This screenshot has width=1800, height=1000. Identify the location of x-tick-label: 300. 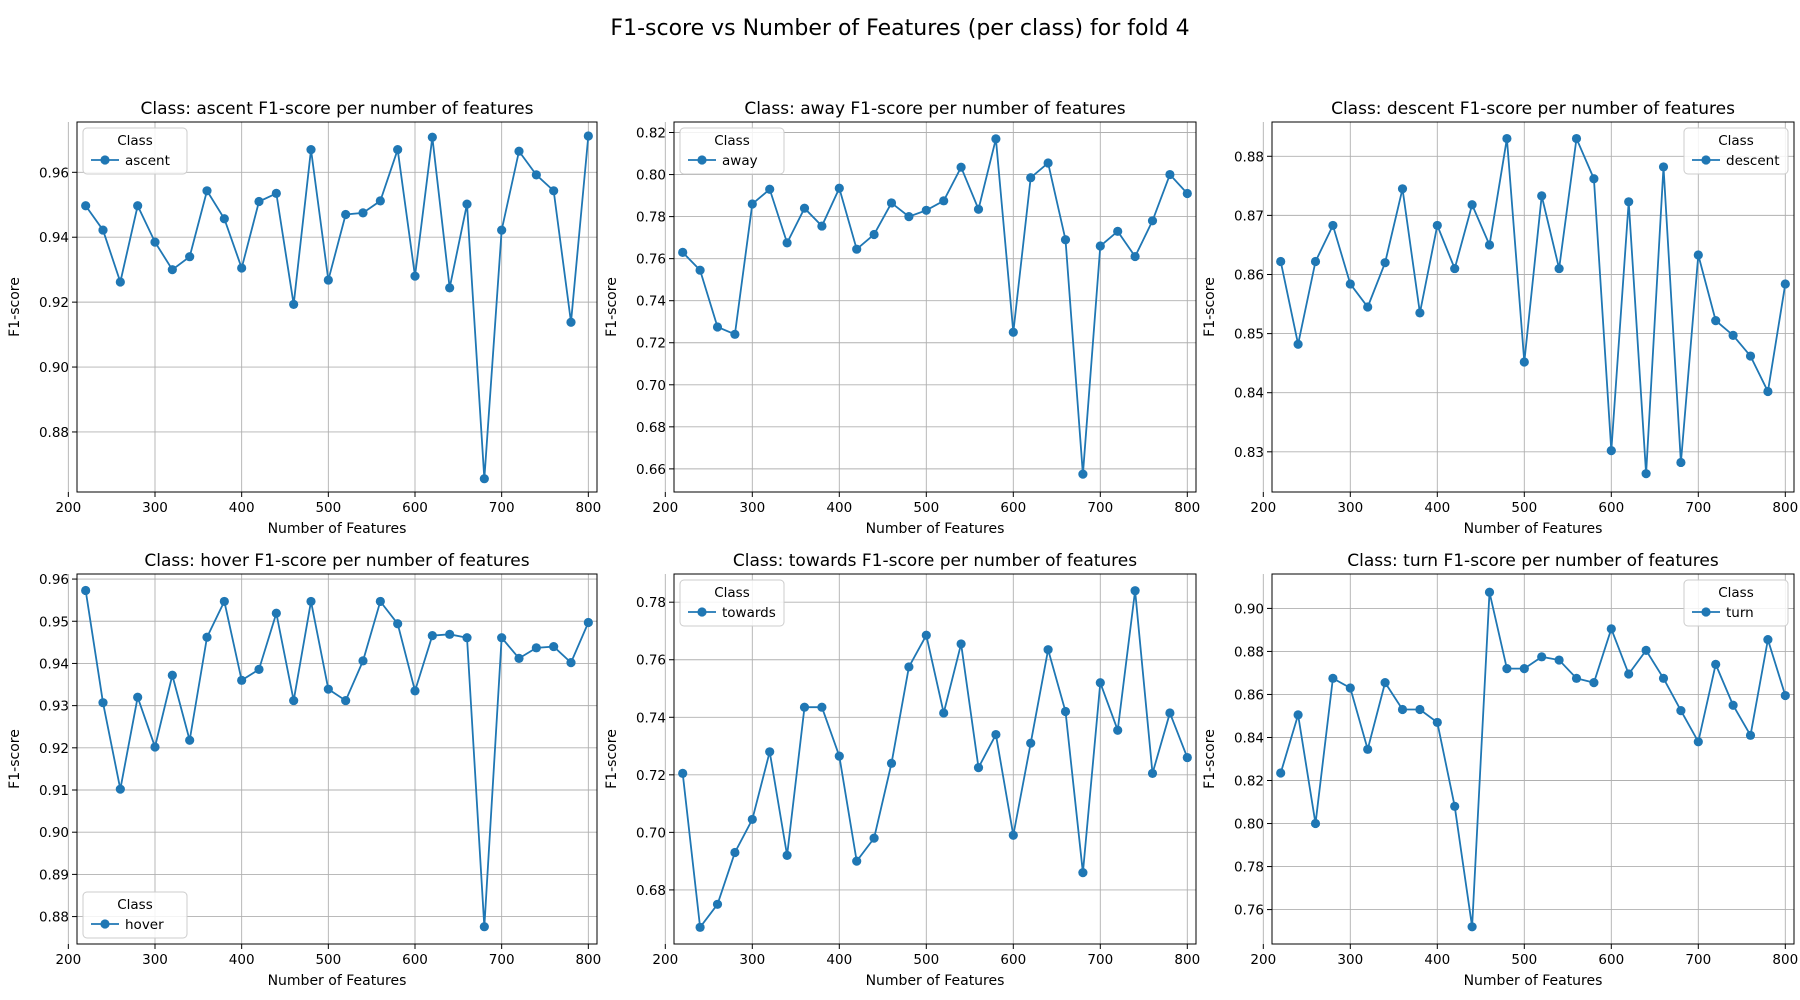
(752, 508).